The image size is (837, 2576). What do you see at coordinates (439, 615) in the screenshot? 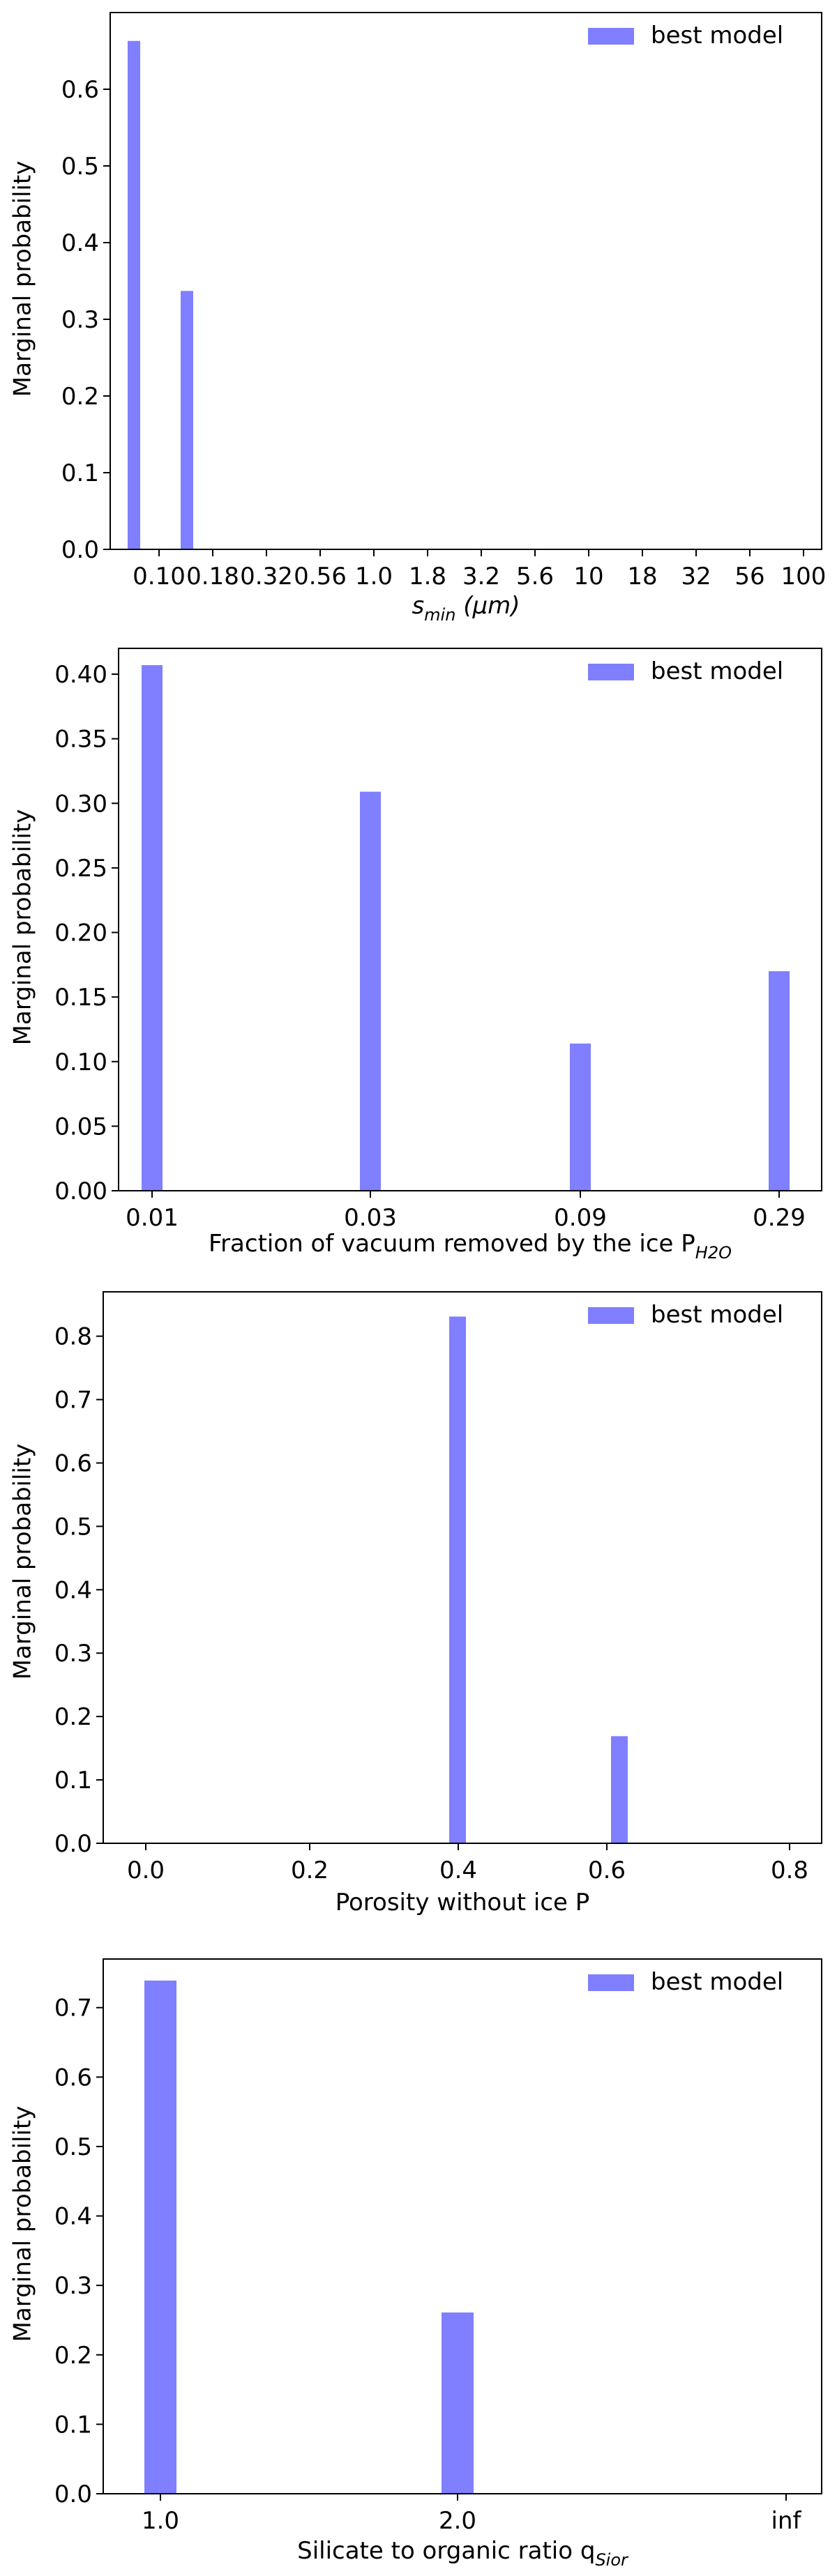
I see `x-axis-label-subscript: min` at bounding box center [439, 615].